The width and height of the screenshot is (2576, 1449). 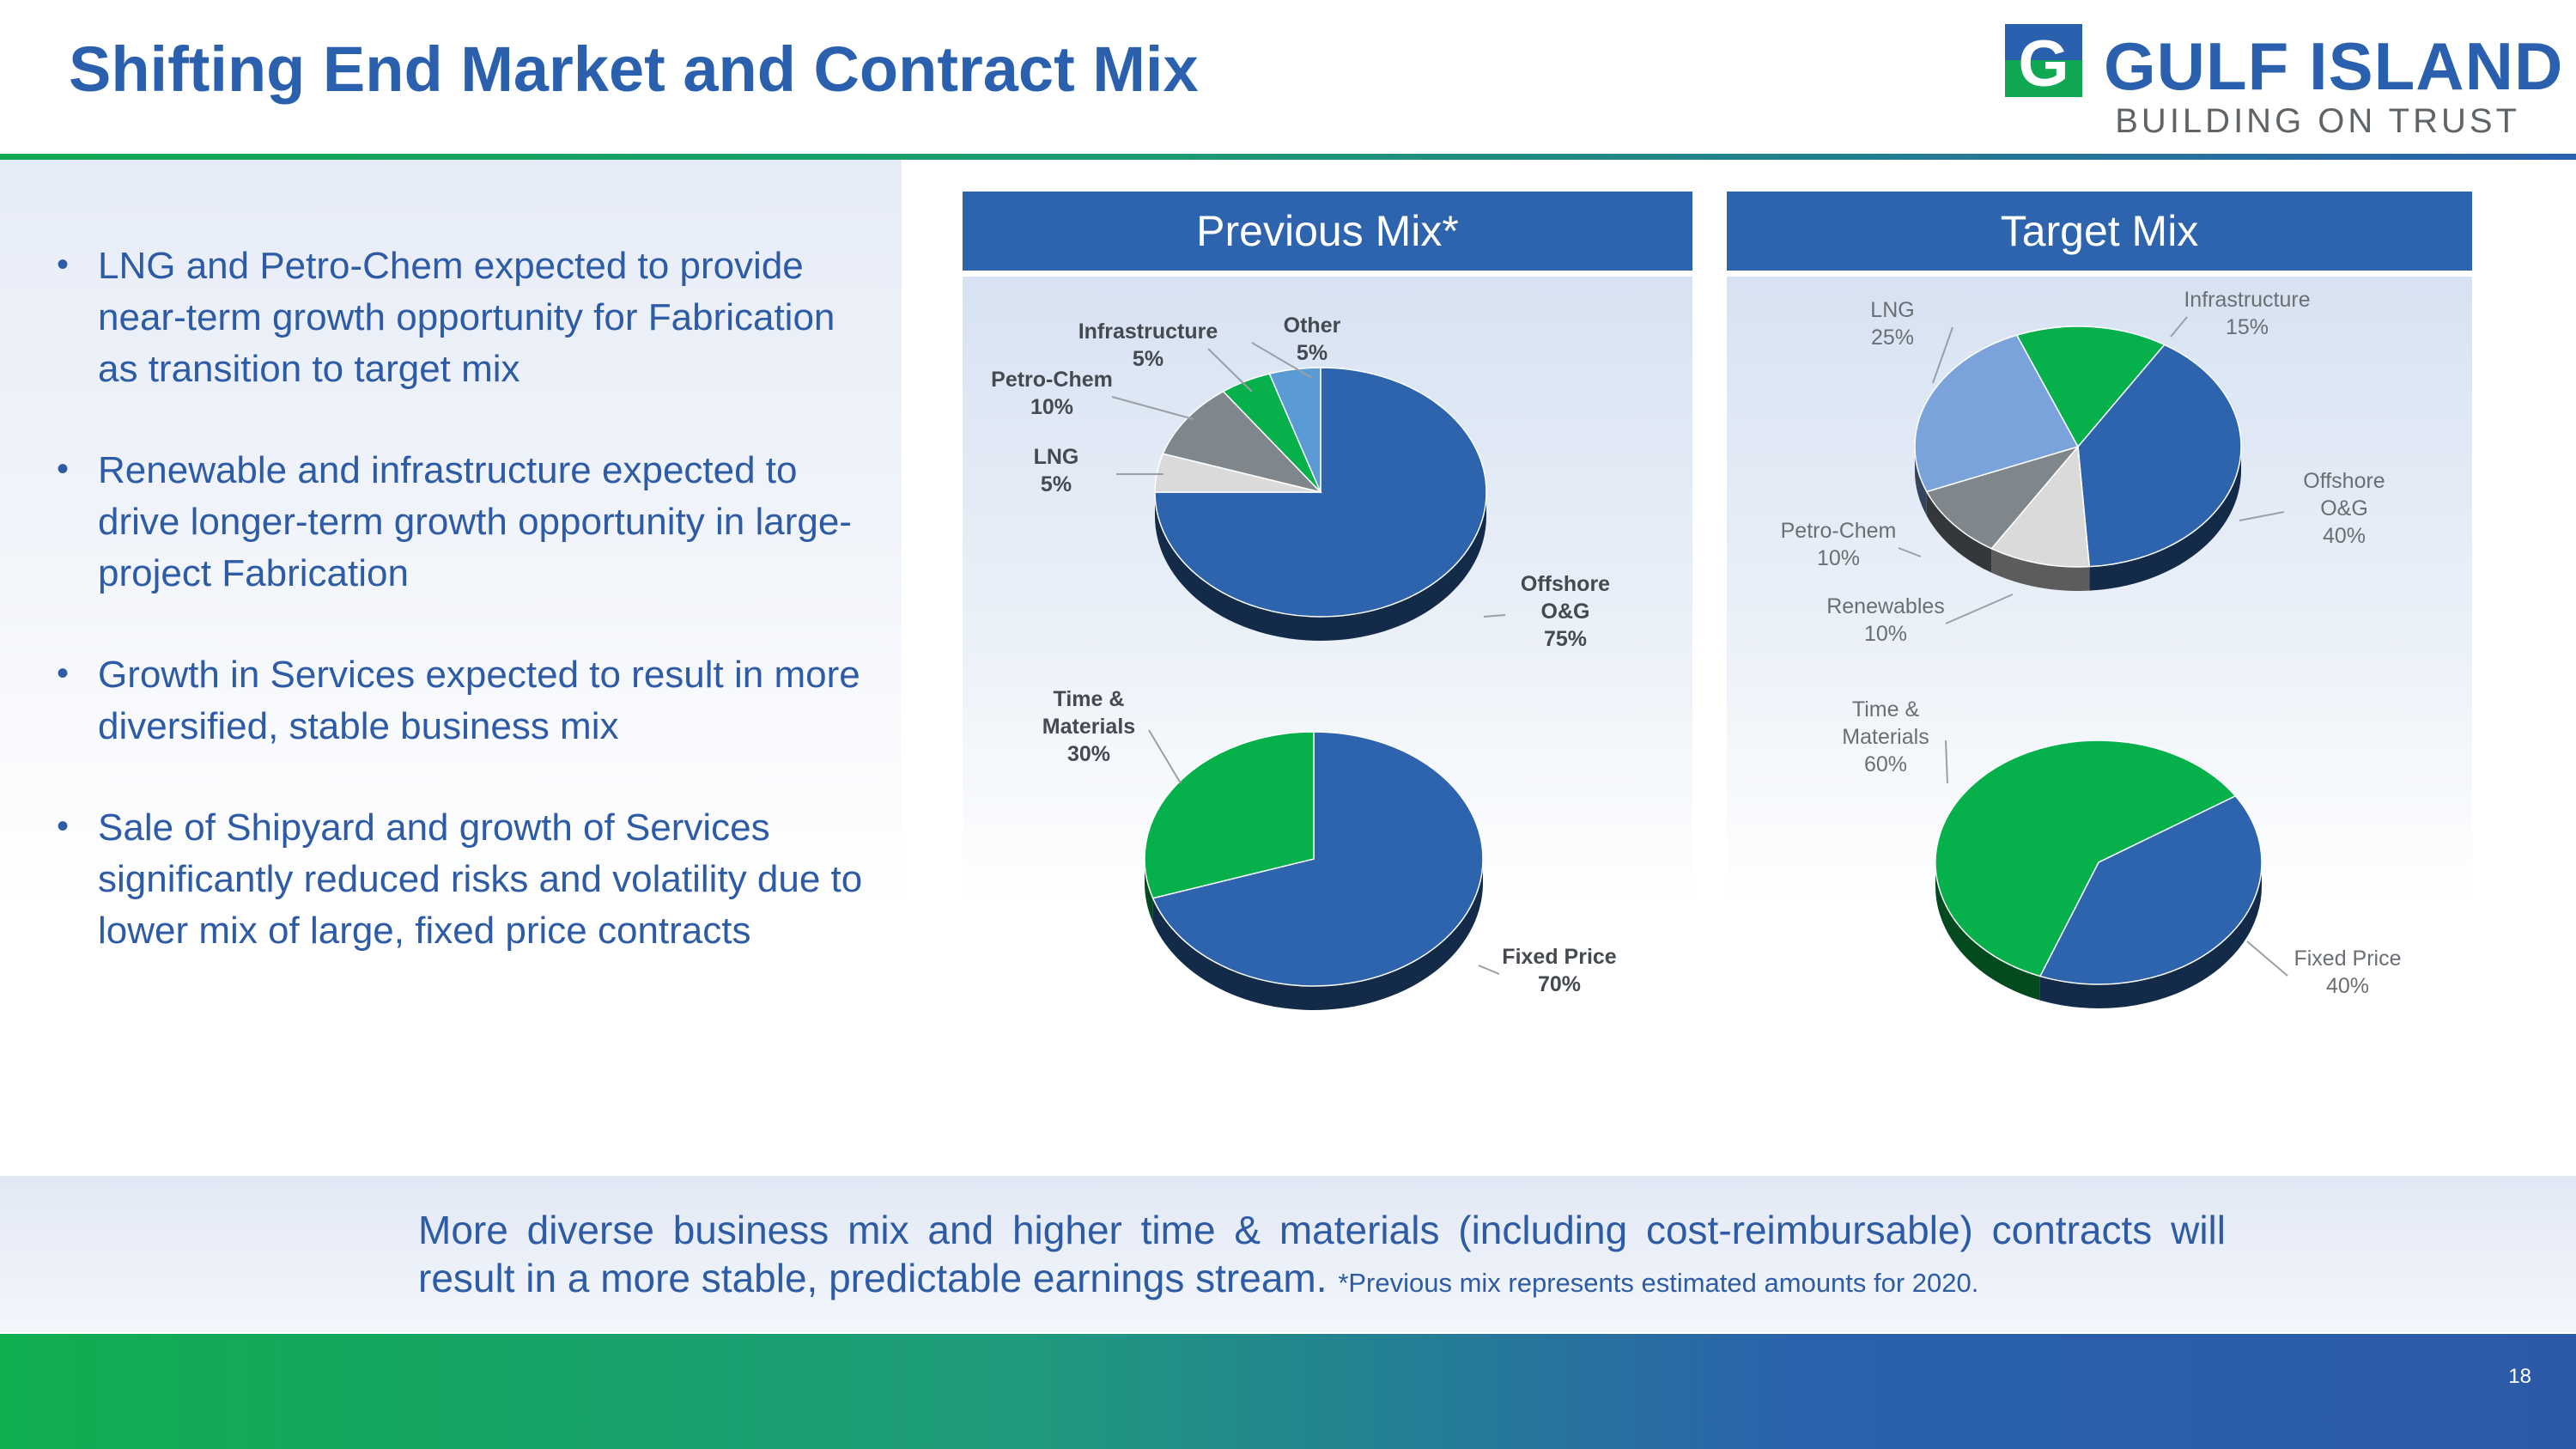 I want to click on data-label-renewables: Renewables 10%, so click(x=1886, y=620).